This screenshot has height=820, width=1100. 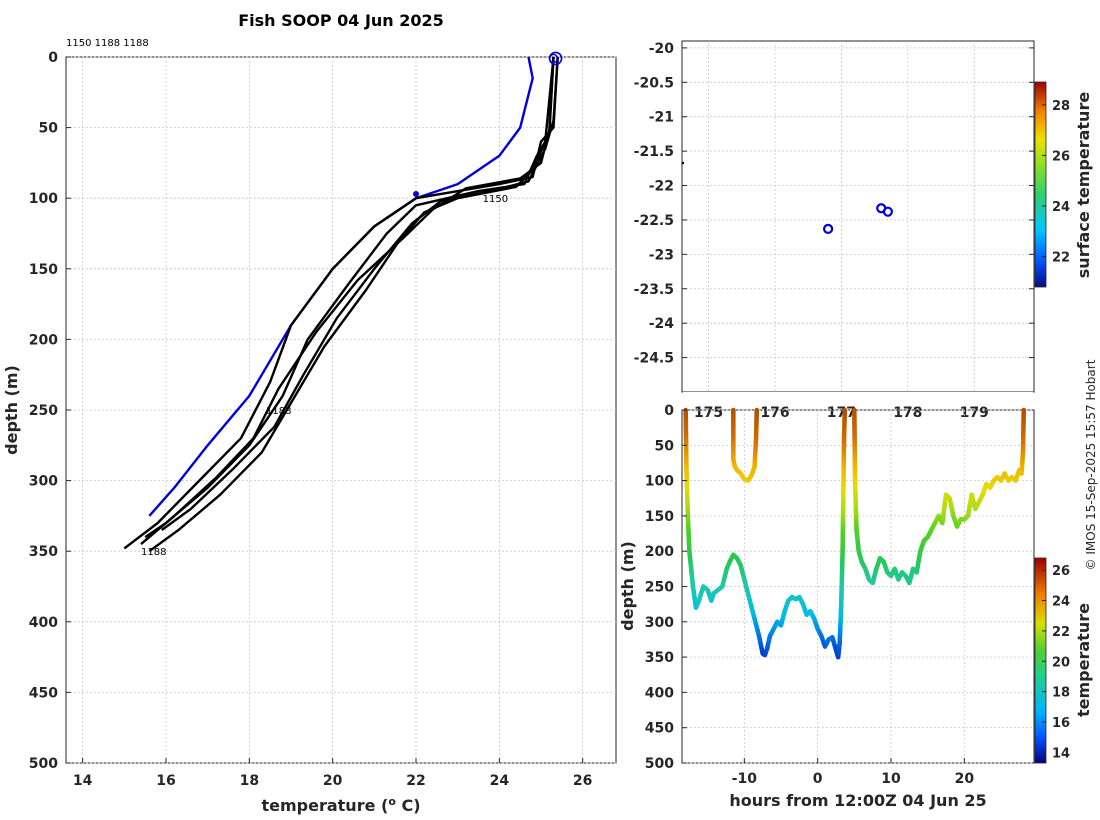 I want to click on y-tick-label: 300, so click(x=43, y=482).